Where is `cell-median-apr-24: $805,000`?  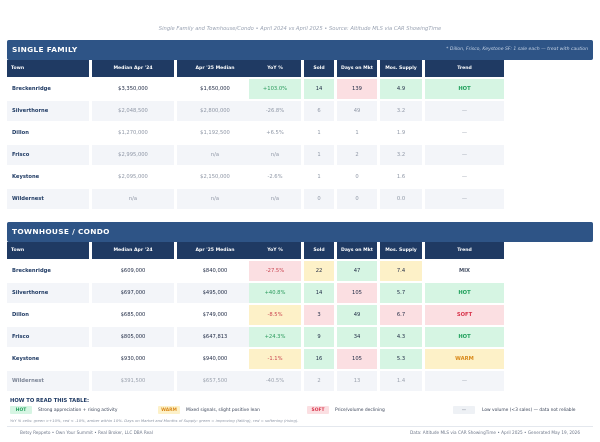
cell-median-apr-24: $805,000 is located at coordinates (133, 337).